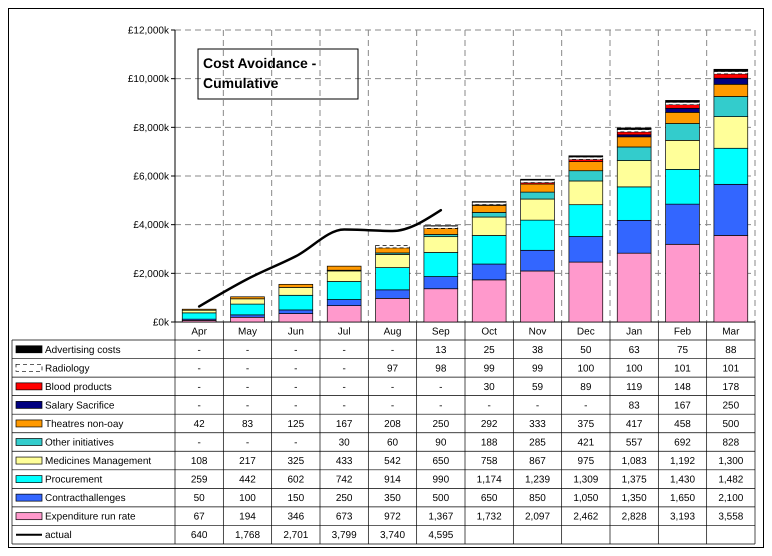 The height and width of the screenshot is (556, 772). Describe the element at coordinates (585, 332) in the screenshot. I see `x-tick-label: Dec` at that location.